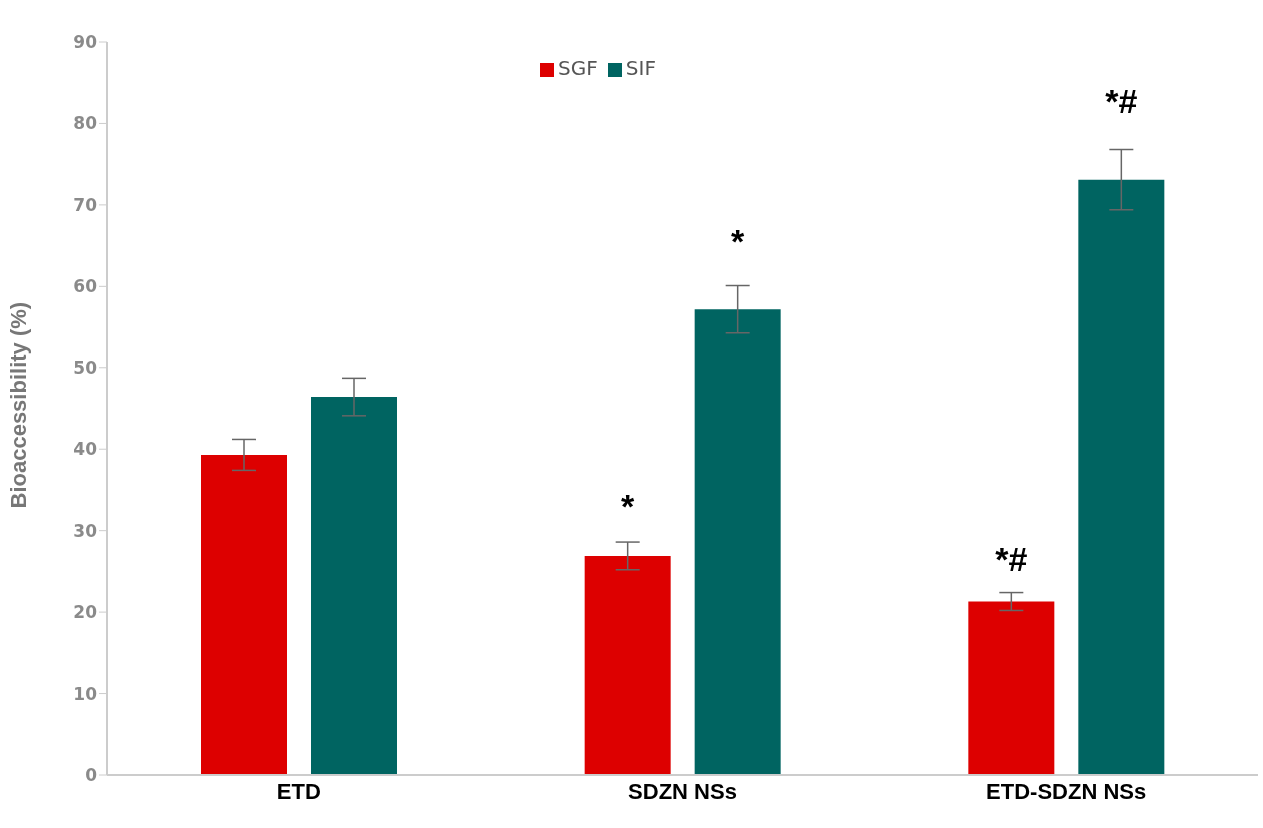 The image size is (1263, 828). What do you see at coordinates (18, 405) in the screenshot?
I see `y-axis-title: Bioaccessibility (%)` at bounding box center [18, 405].